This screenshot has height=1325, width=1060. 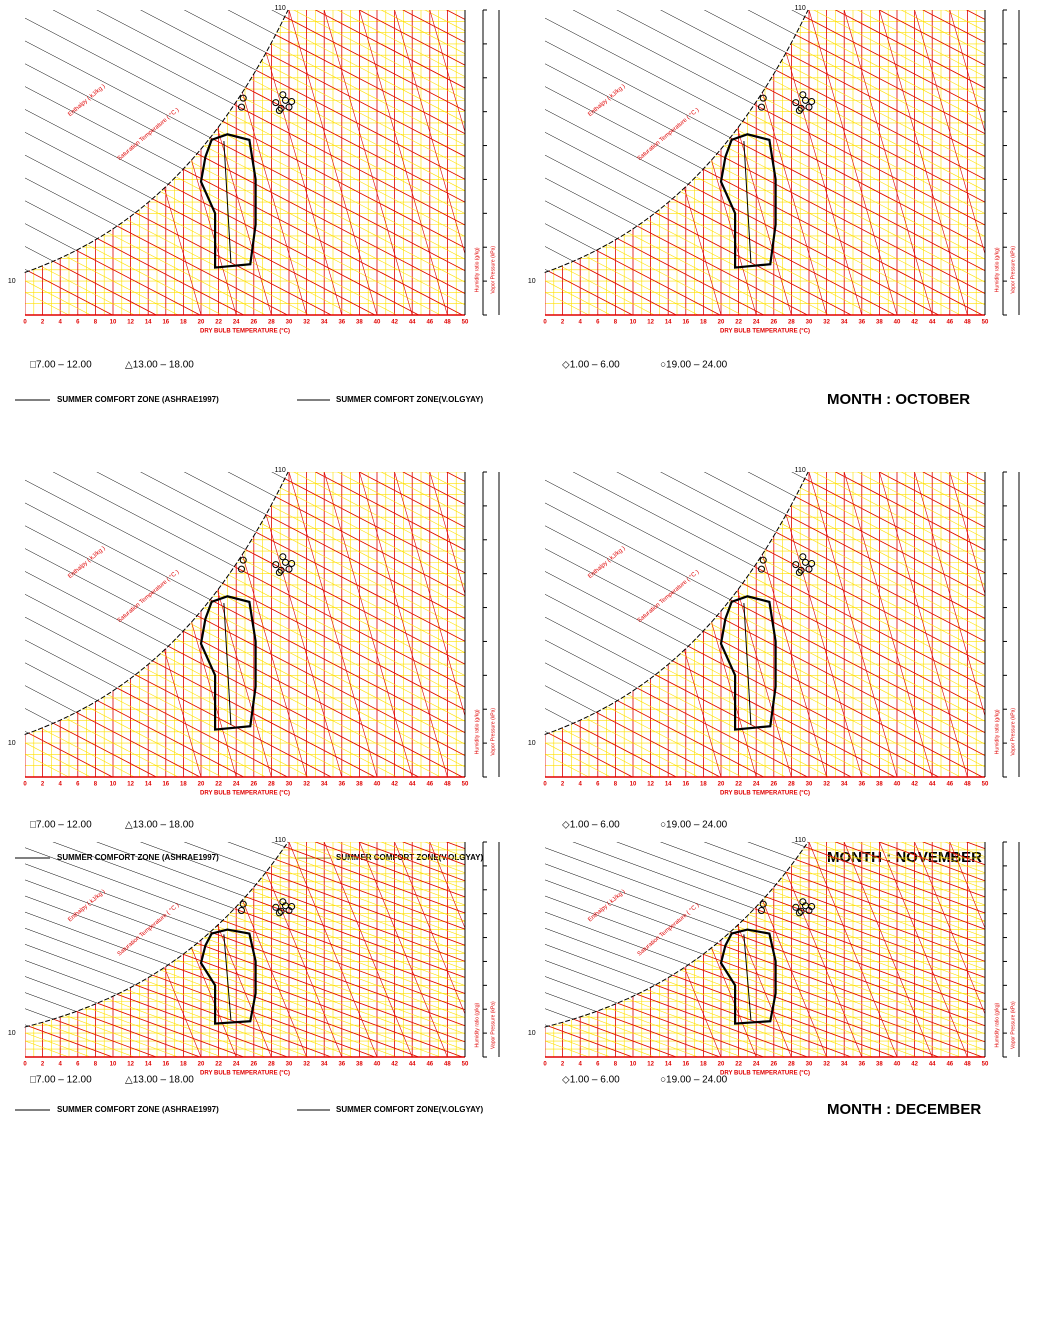 I want to click on vapor-title: Vapor Pressure (kPa), so click(x=1013, y=1025).